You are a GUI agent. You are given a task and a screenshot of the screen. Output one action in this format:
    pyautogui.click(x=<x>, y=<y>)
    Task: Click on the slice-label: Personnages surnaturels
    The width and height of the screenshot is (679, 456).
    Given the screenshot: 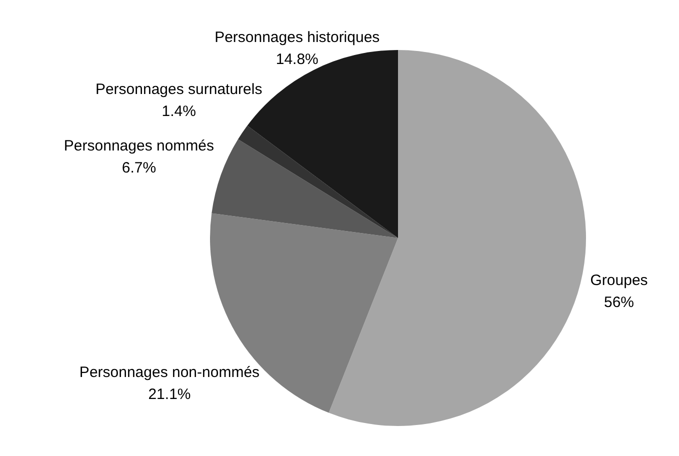 What is the action you would take?
    pyautogui.click(x=178, y=89)
    